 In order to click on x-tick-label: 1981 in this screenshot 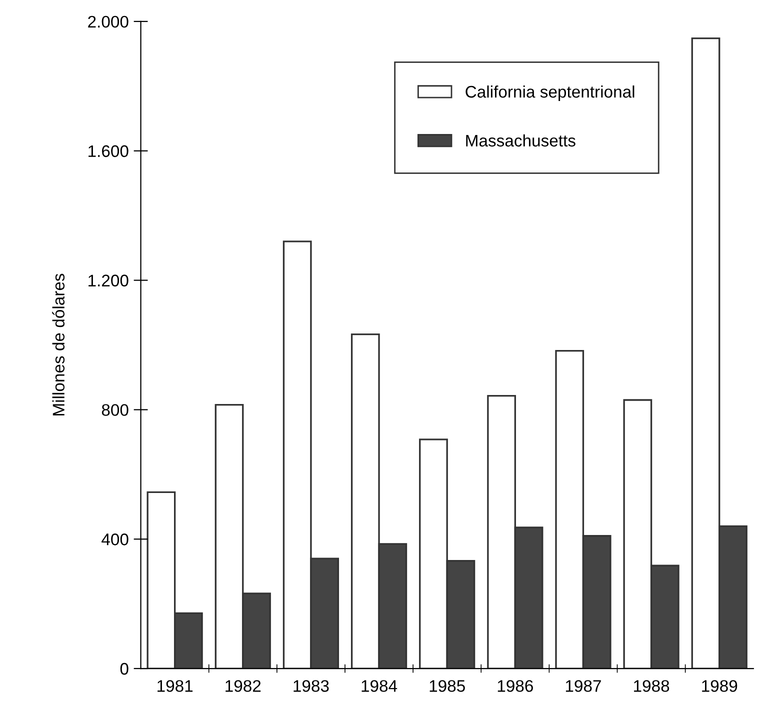, I will do `click(175, 686)`.